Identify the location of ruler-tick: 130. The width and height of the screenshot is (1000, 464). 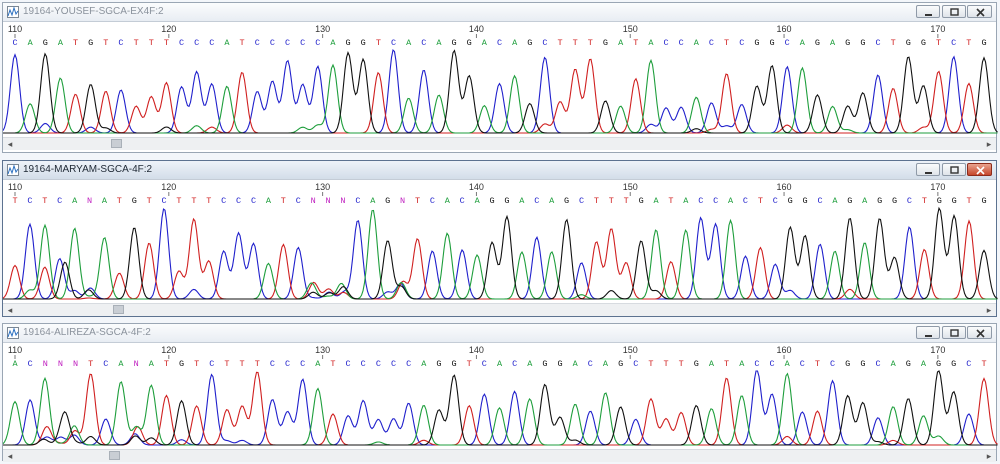
(322, 31).